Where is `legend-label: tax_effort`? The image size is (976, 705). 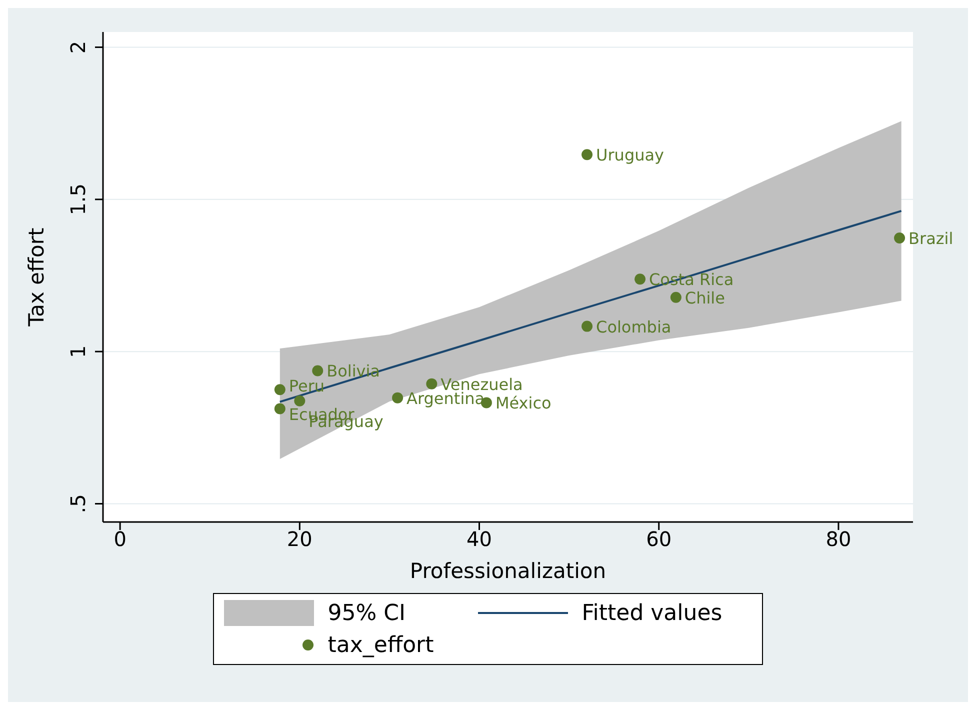 legend-label: tax_effort is located at coordinates (381, 645).